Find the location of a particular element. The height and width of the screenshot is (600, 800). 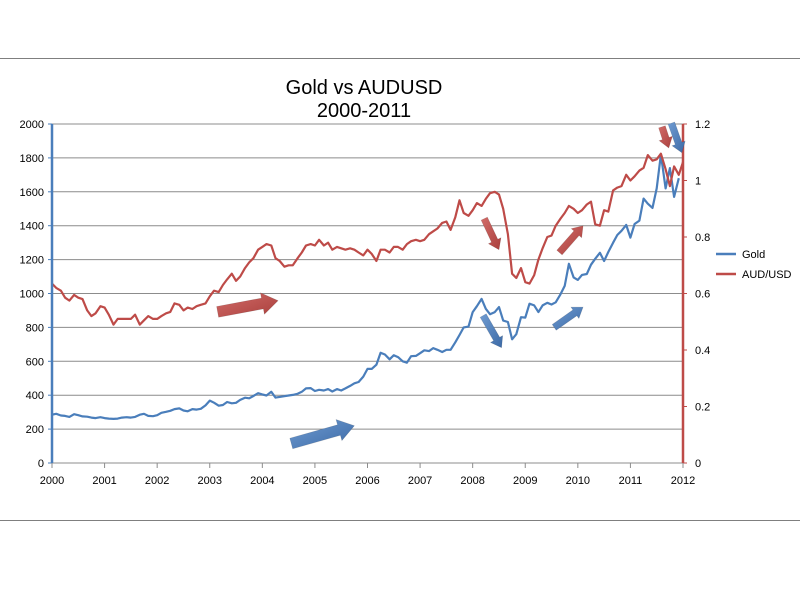

x-tick-label: 2007 is located at coordinates (420, 481).